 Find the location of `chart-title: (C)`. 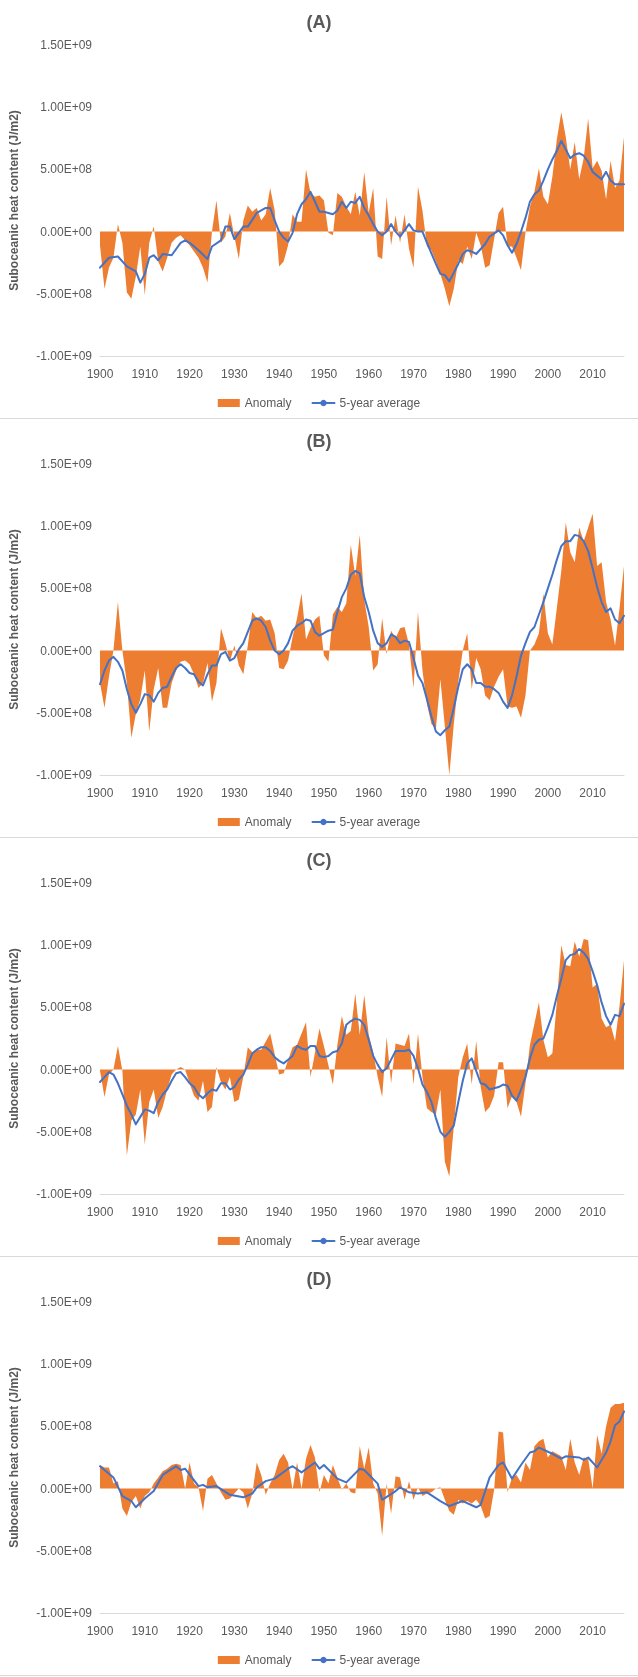

chart-title: (C) is located at coordinates (319, 860).